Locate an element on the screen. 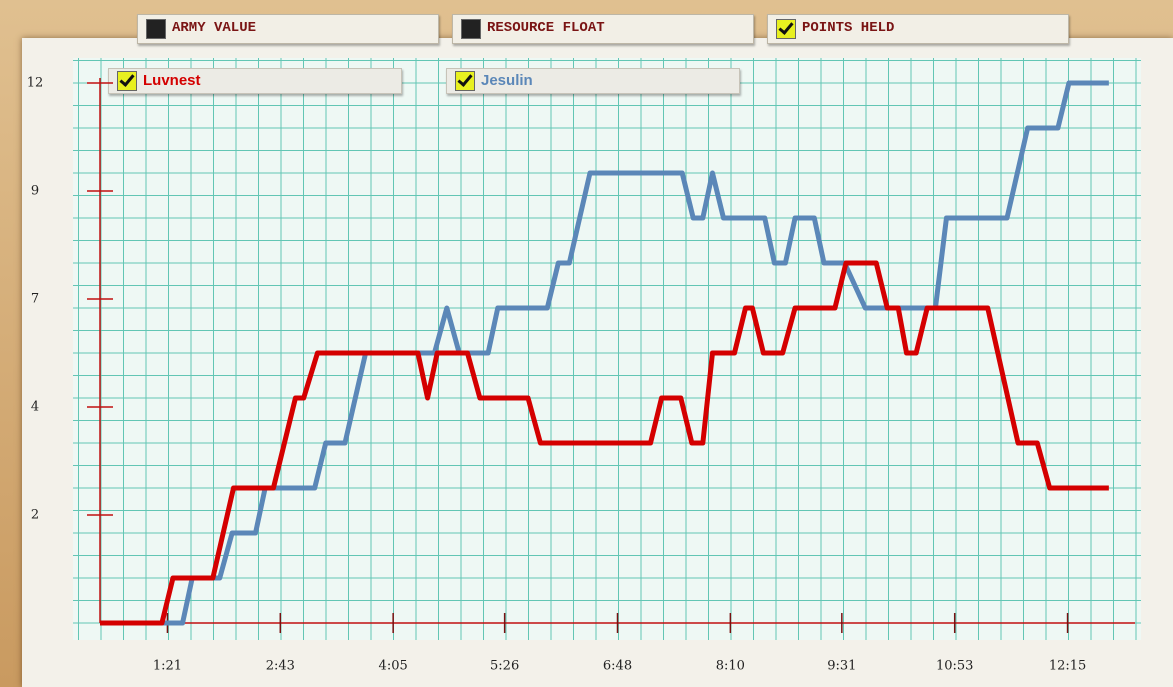 The height and width of the screenshot is (687, 1173). x-tick-label: 10:53 is located at coordinates (954, 666).